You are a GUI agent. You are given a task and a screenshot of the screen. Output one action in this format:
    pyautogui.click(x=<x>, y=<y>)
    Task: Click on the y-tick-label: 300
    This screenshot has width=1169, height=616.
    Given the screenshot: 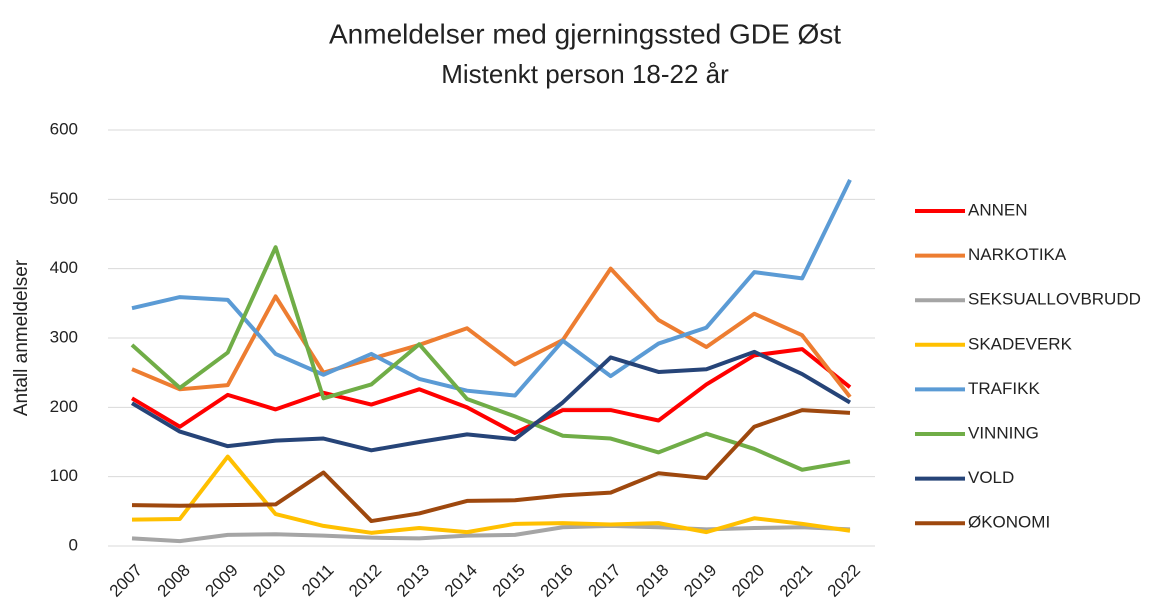 What is the action you would take?
    pyautogui.click(x=64, y=336)
    